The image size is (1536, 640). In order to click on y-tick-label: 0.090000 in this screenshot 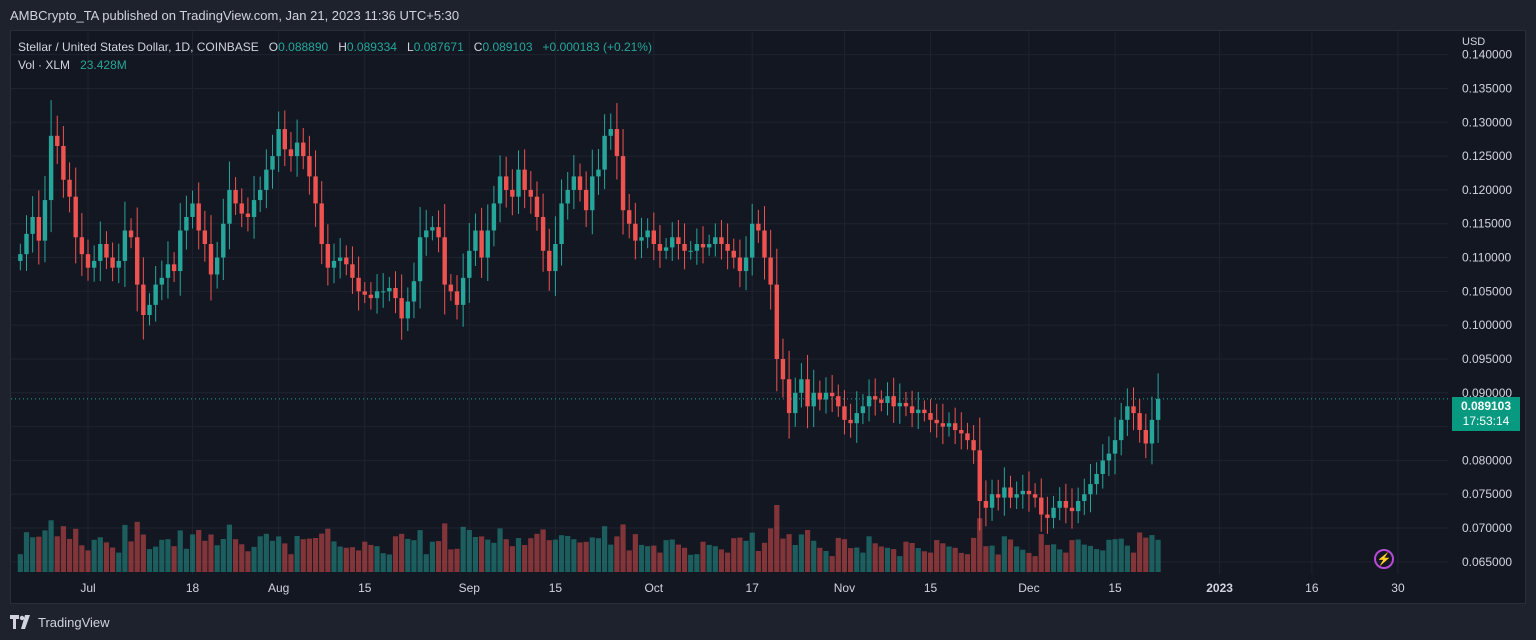, I will do `click(1487, 393)`.